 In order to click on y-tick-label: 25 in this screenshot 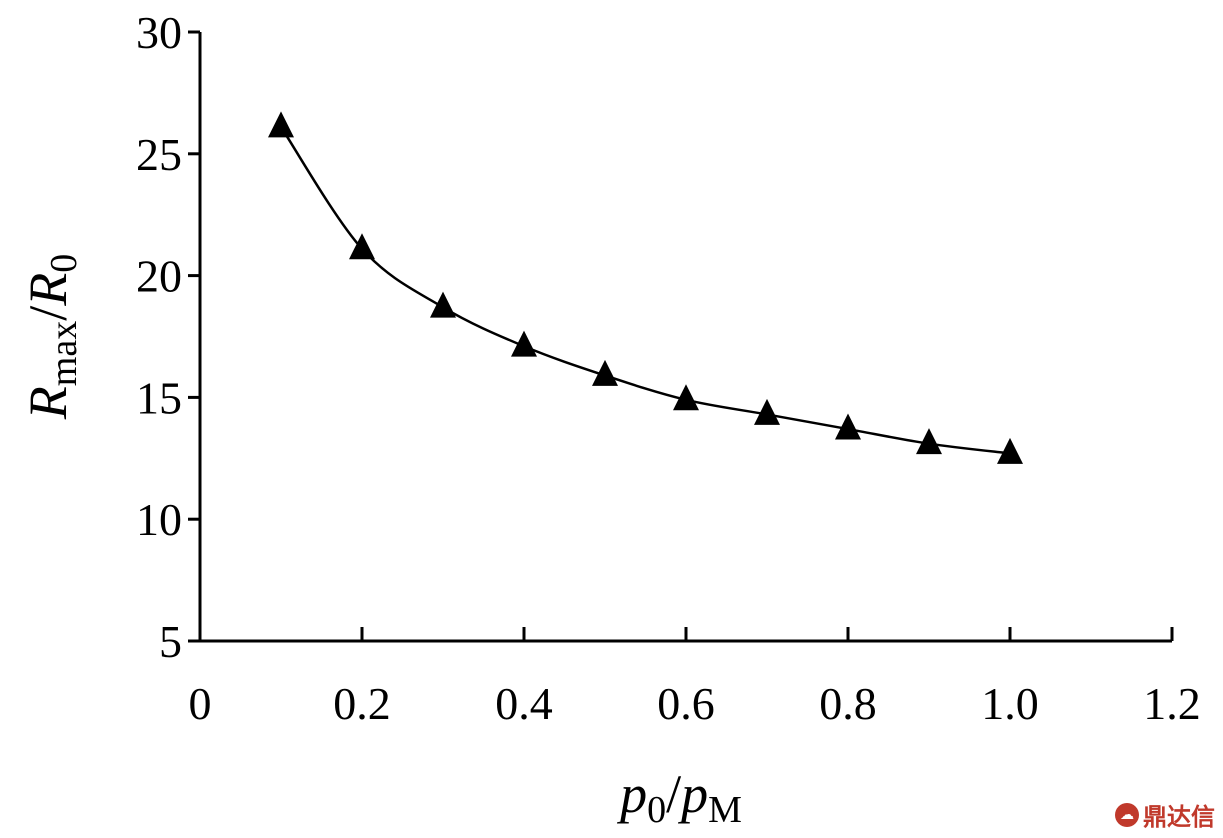, I will do `click(159, 154)`.